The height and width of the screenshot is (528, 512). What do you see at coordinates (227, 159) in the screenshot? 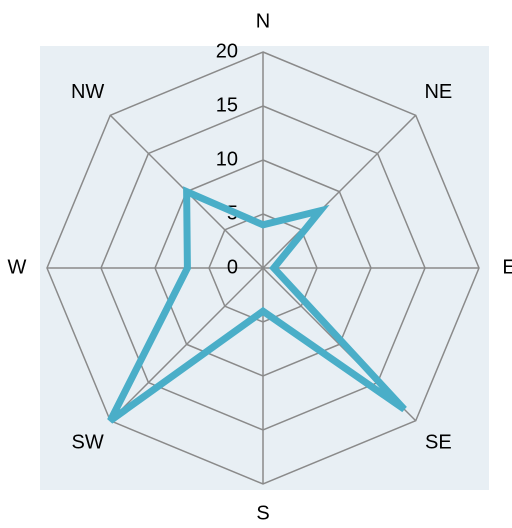
I see `r-tick-label: 10` at bounding box center [227, 159].